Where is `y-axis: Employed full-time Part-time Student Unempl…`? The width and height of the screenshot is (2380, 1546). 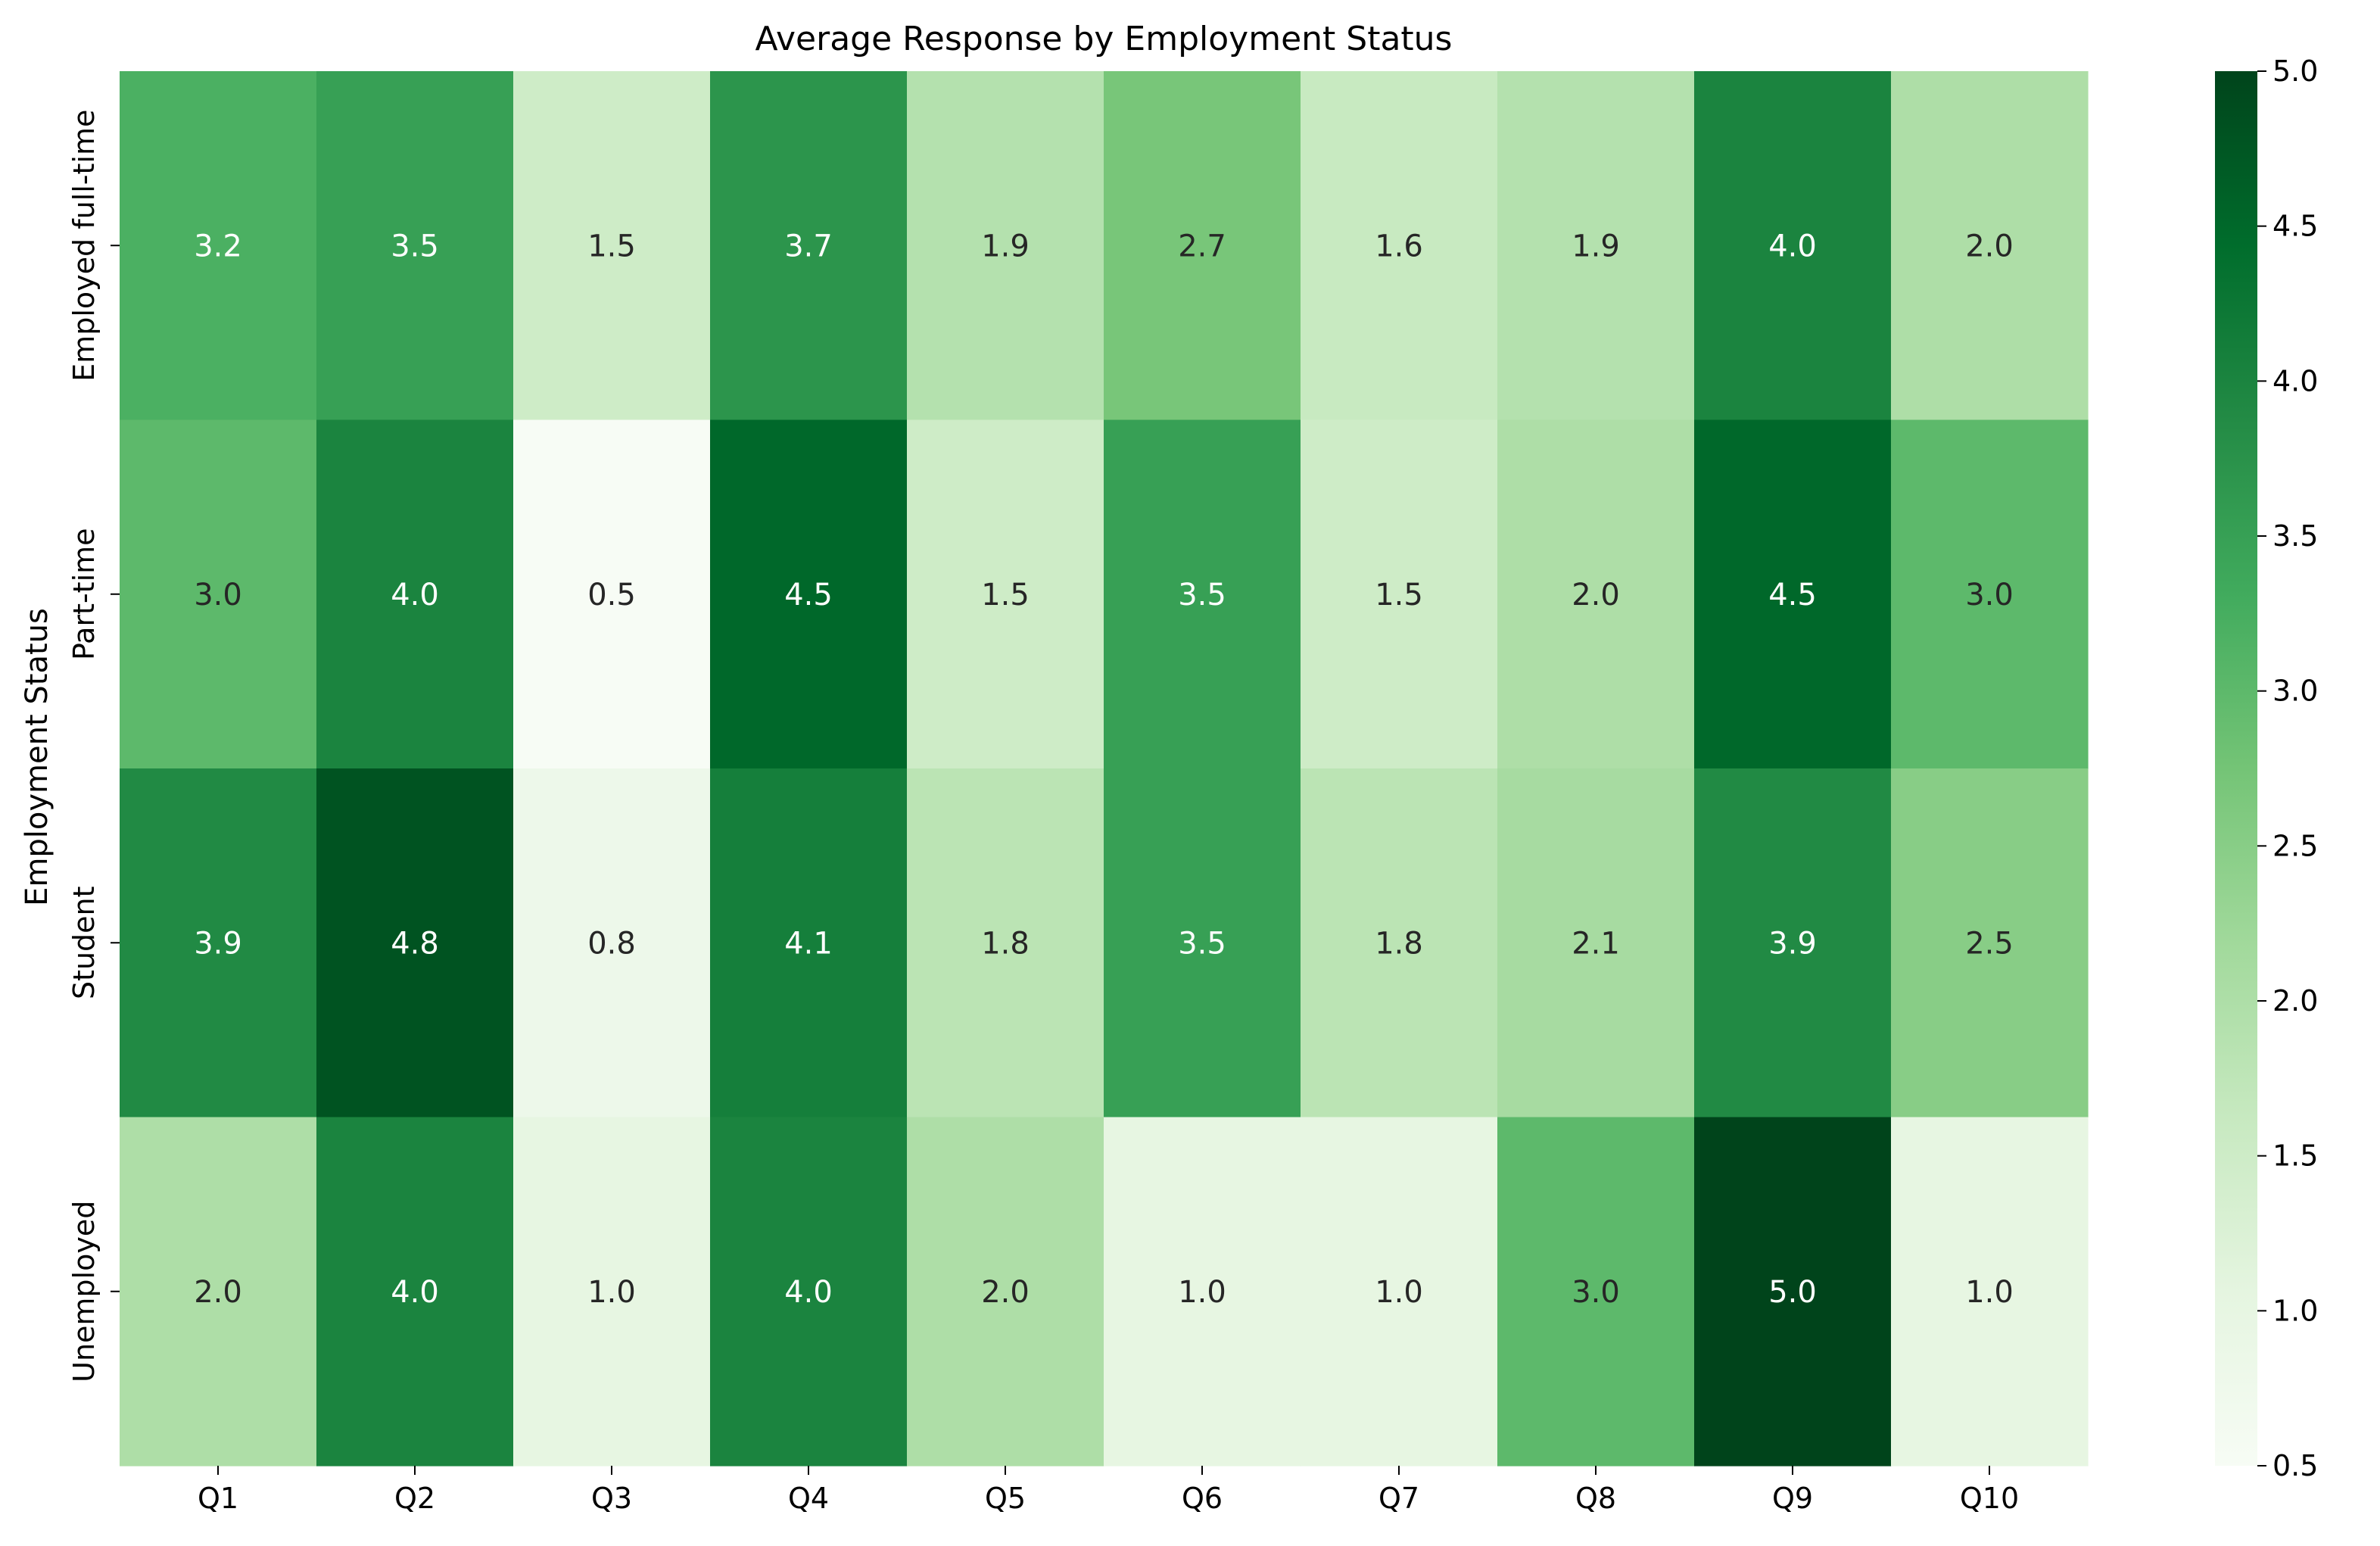
y-axis: Employed full-time Part-time Student Unempl… is located at coordinates (93, 746).